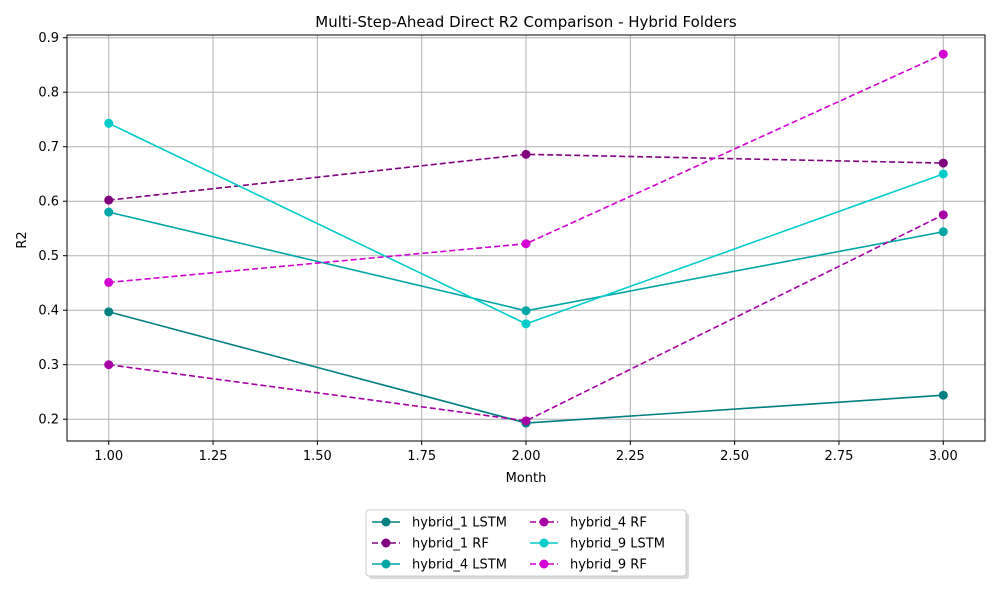 This screenshot has height=604, width=1000. What do you see at coordinates (617, 544) in the screenshot?
I see `legend-label: hybrid_9 LSTM` at bounding box center [617, 544].